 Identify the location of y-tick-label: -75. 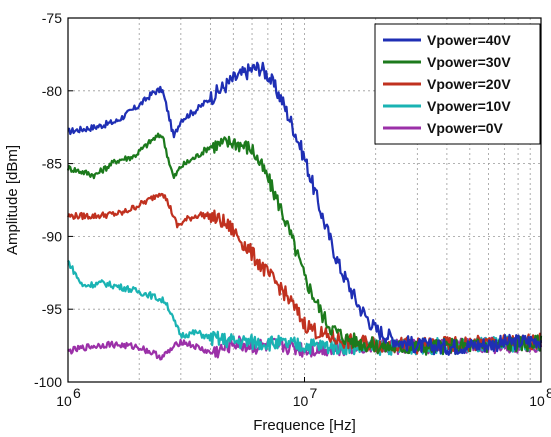
(52, 18).